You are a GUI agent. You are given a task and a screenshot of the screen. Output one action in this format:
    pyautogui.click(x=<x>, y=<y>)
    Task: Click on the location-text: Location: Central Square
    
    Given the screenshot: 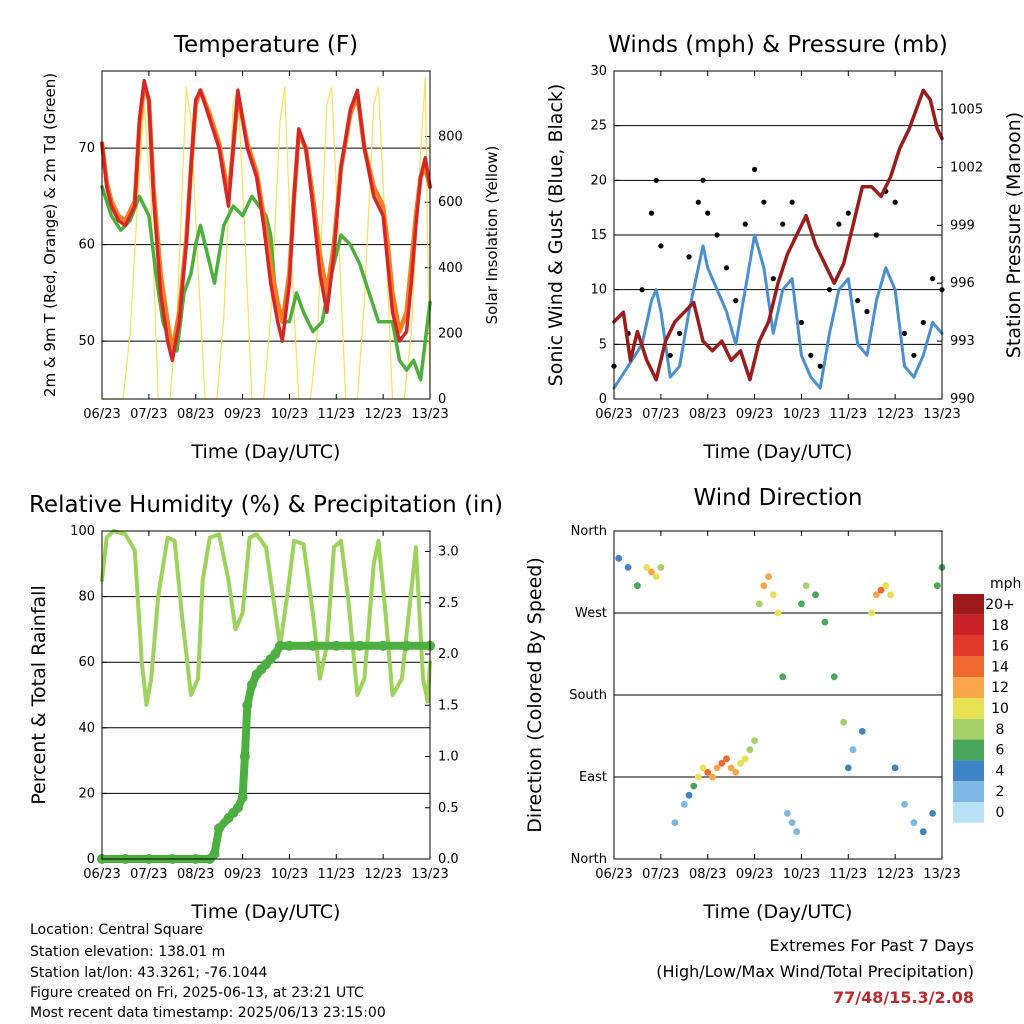 What is the action you would take?
    pyautogui.click(x=117, y=930)
    